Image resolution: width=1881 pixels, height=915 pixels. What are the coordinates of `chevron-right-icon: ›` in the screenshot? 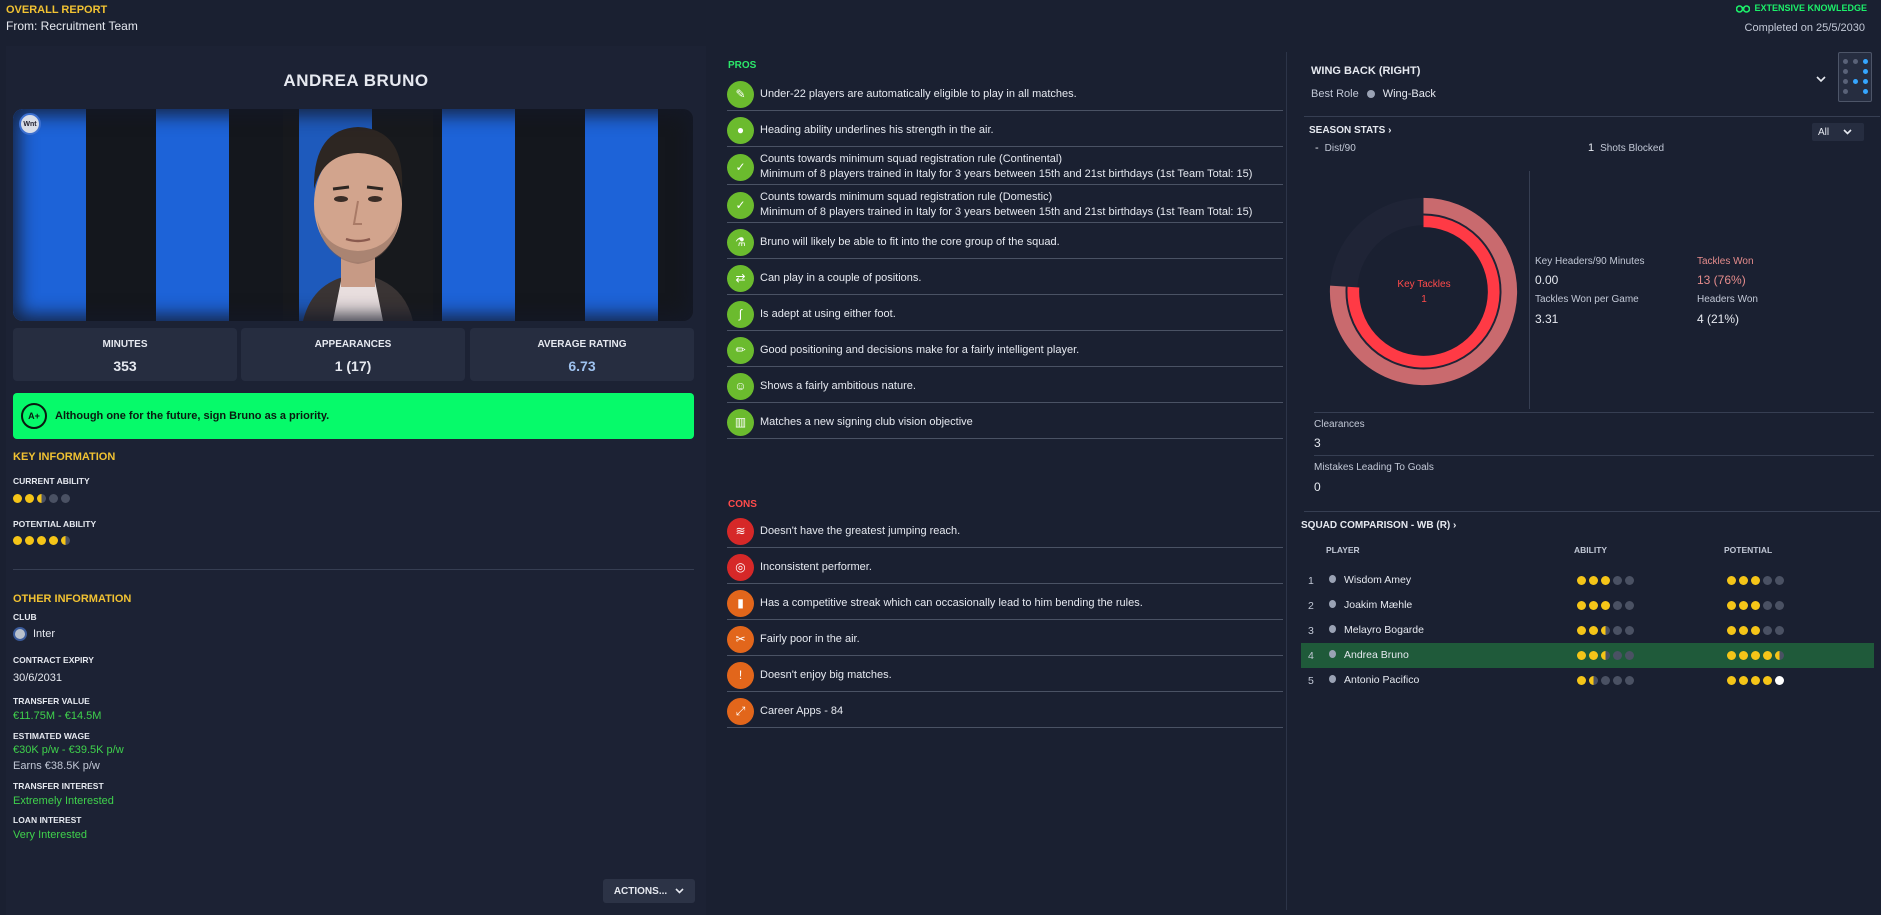 It's located at (1455, 525).